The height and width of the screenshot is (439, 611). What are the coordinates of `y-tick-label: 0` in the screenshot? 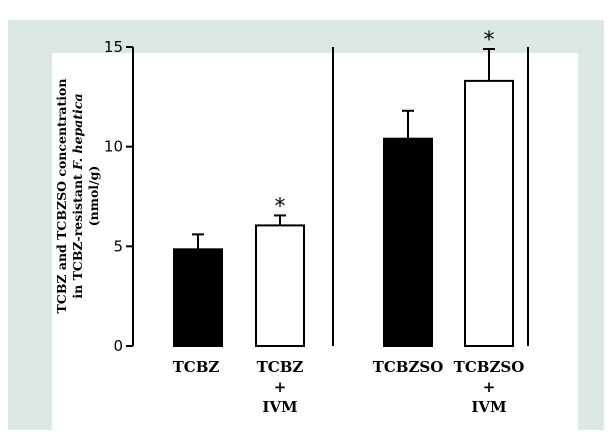 It's located at (118, 346).